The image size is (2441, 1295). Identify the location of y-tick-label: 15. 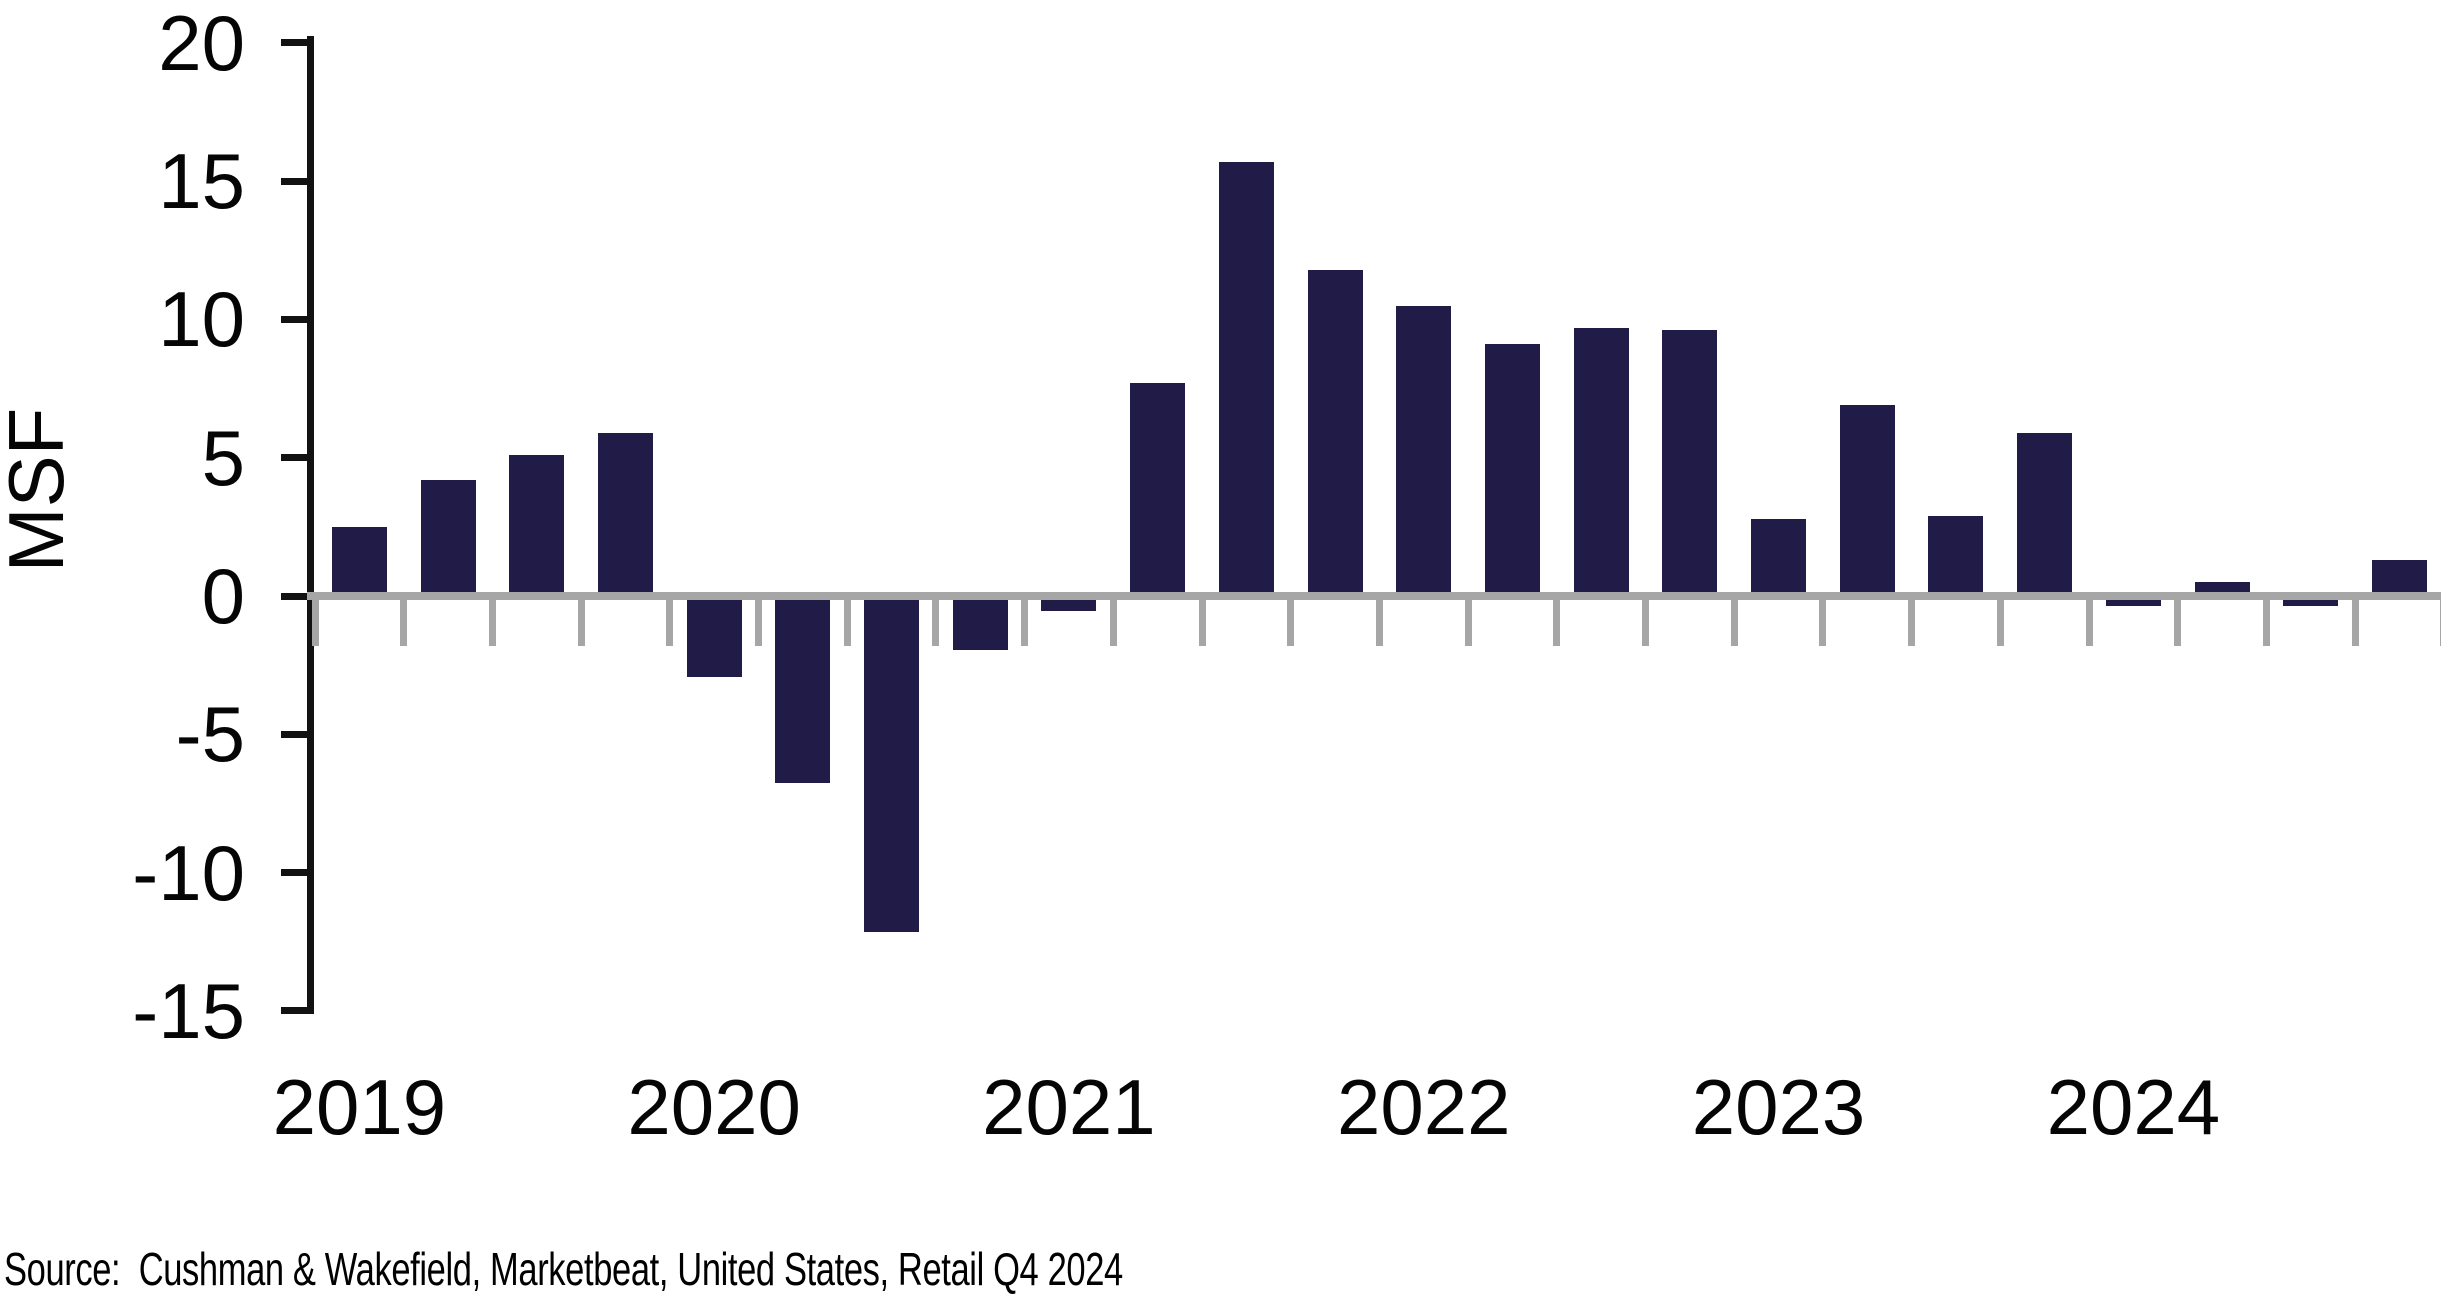
(201, 181).